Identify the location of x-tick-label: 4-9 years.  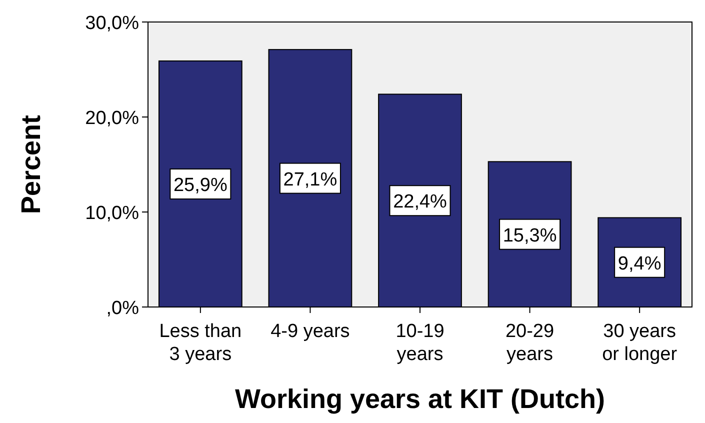
(310, 331).